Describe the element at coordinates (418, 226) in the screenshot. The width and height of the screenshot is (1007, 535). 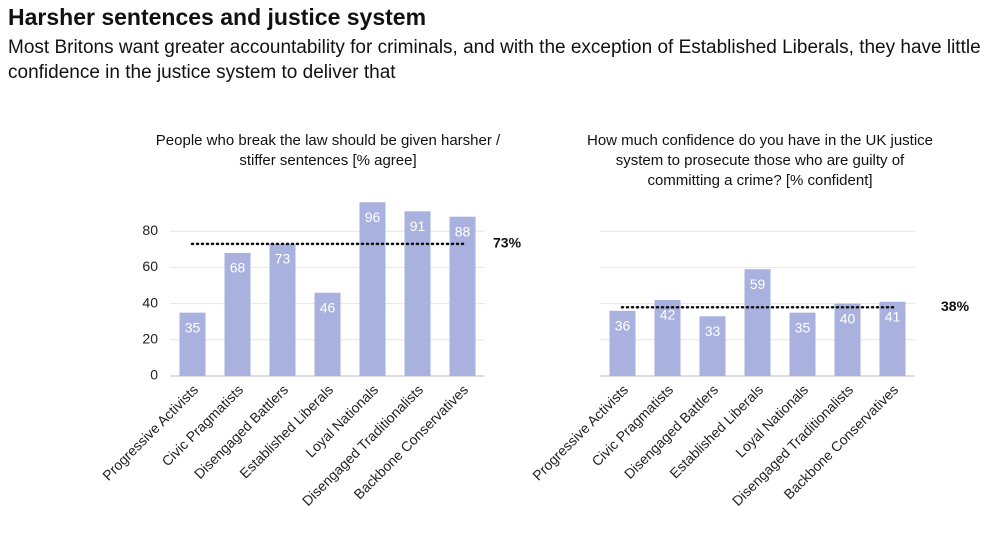
I see `value-label: 91` at that location.